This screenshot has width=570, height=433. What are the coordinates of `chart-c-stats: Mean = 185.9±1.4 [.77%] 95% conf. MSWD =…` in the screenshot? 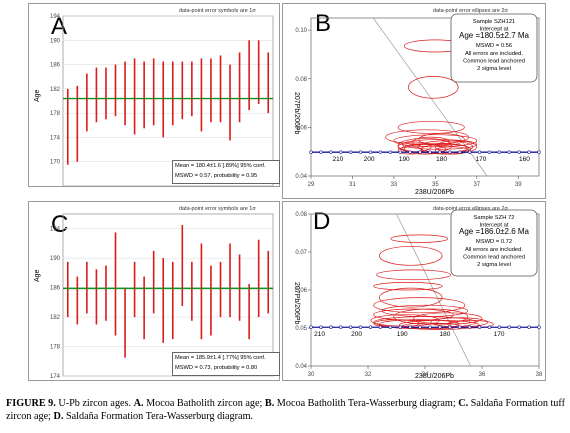 It's located at (226, 364).